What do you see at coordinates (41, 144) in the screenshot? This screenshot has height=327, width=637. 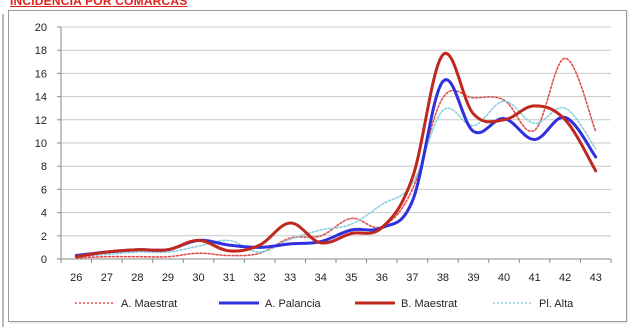 I see `y-tick-label: 10` at bounding box center [41, 144].